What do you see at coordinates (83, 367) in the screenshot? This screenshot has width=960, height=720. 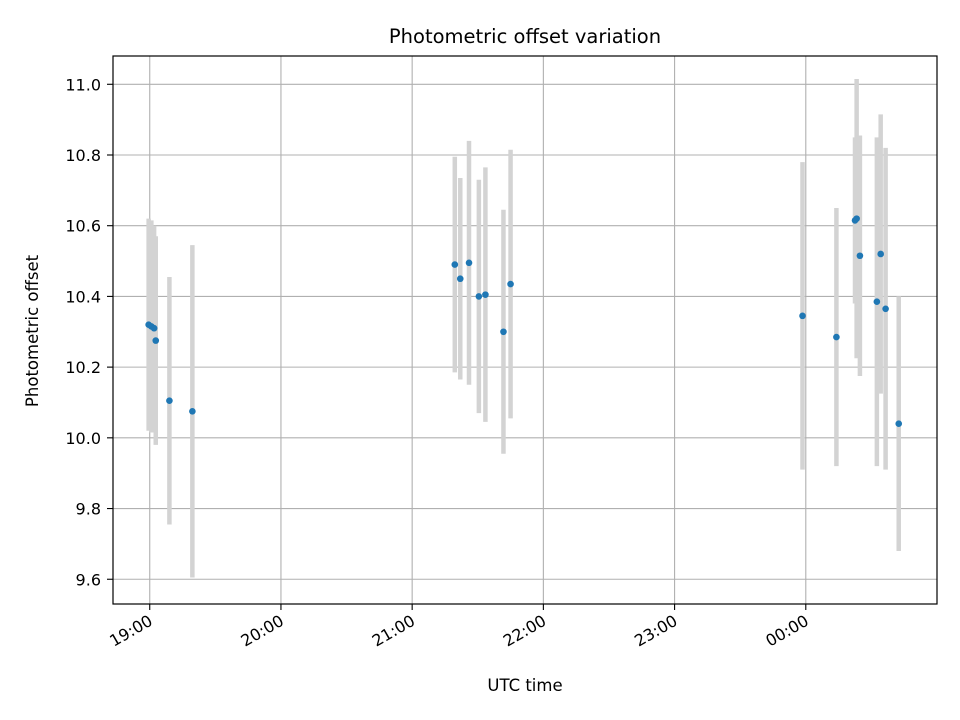 I see `y-tick-label: 10.2` at bounding box center [83, 367].